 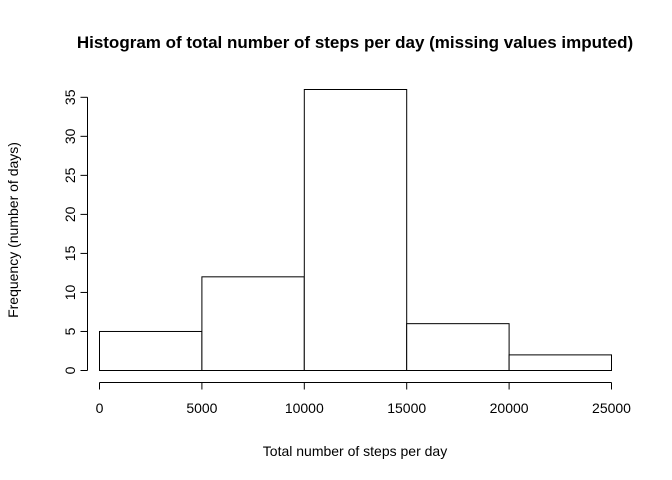 I want to click on x-tick-label-3: 15000, so click(x=406, y=408).